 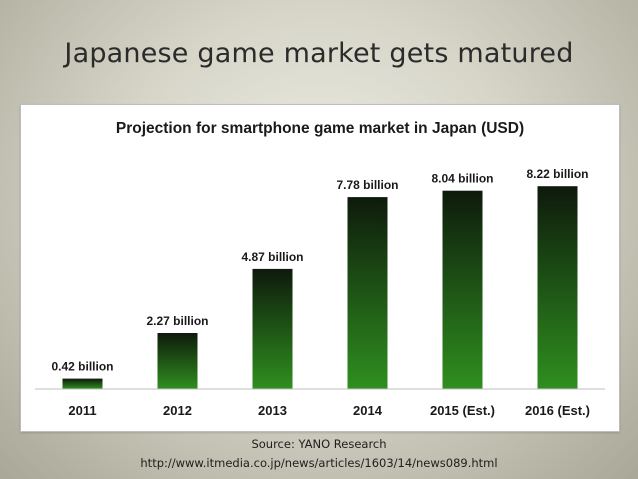 What do you see at coordinates (462, 410) in the screenshot?
I see `x-tick-label-5: 2015 (Est.)` at bounding box center [462, 410].